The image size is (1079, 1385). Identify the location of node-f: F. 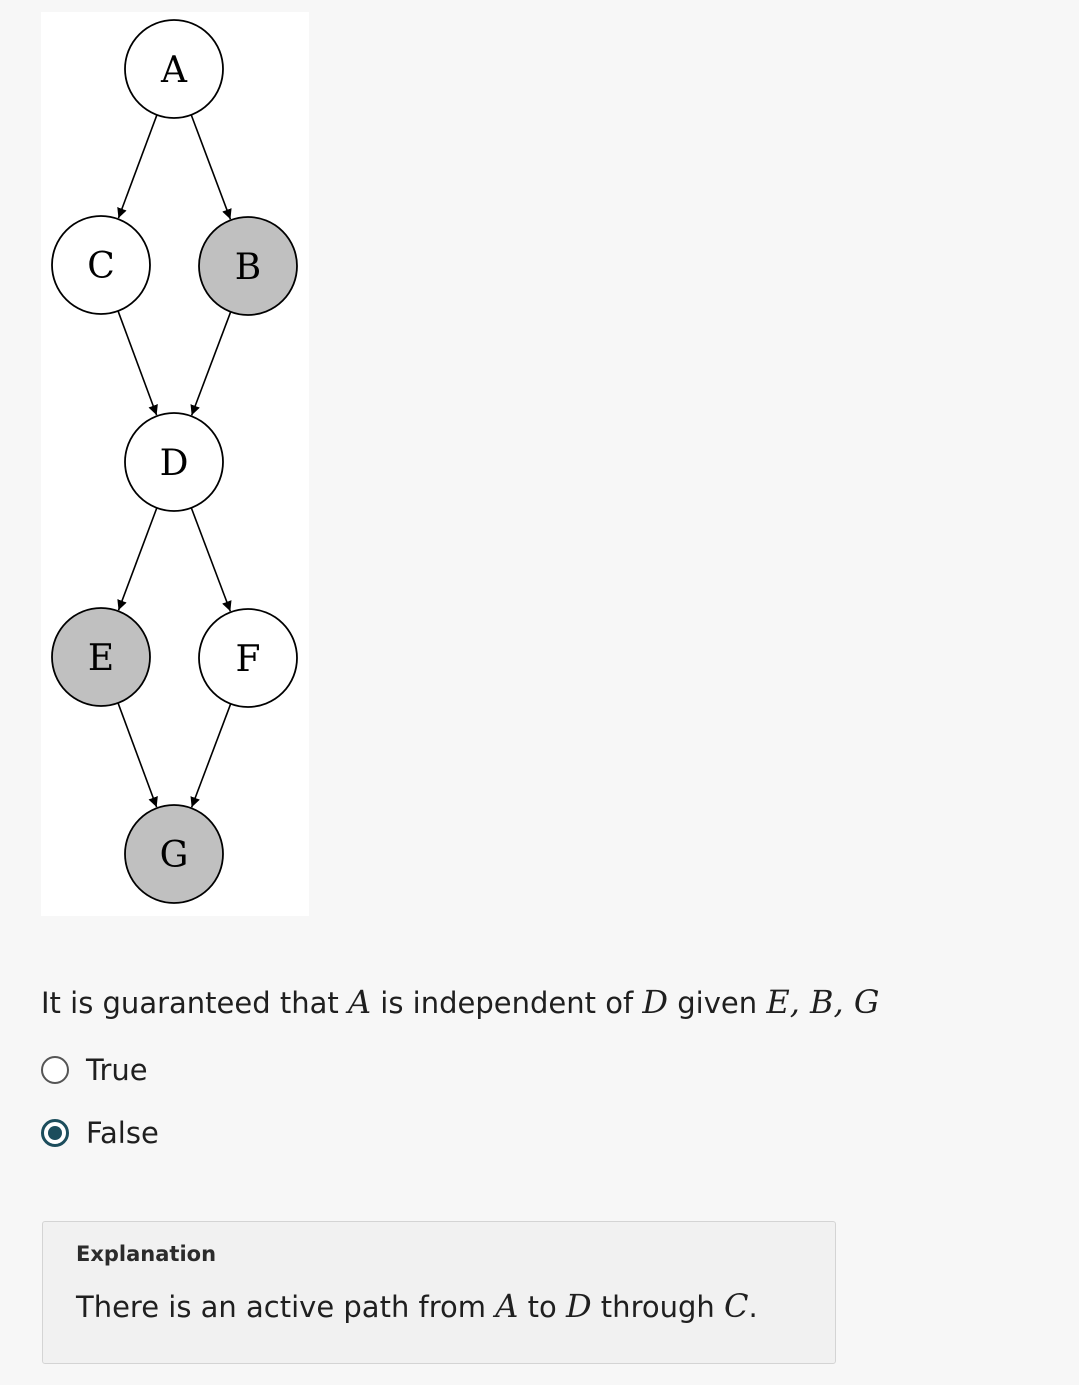
(248, 658).